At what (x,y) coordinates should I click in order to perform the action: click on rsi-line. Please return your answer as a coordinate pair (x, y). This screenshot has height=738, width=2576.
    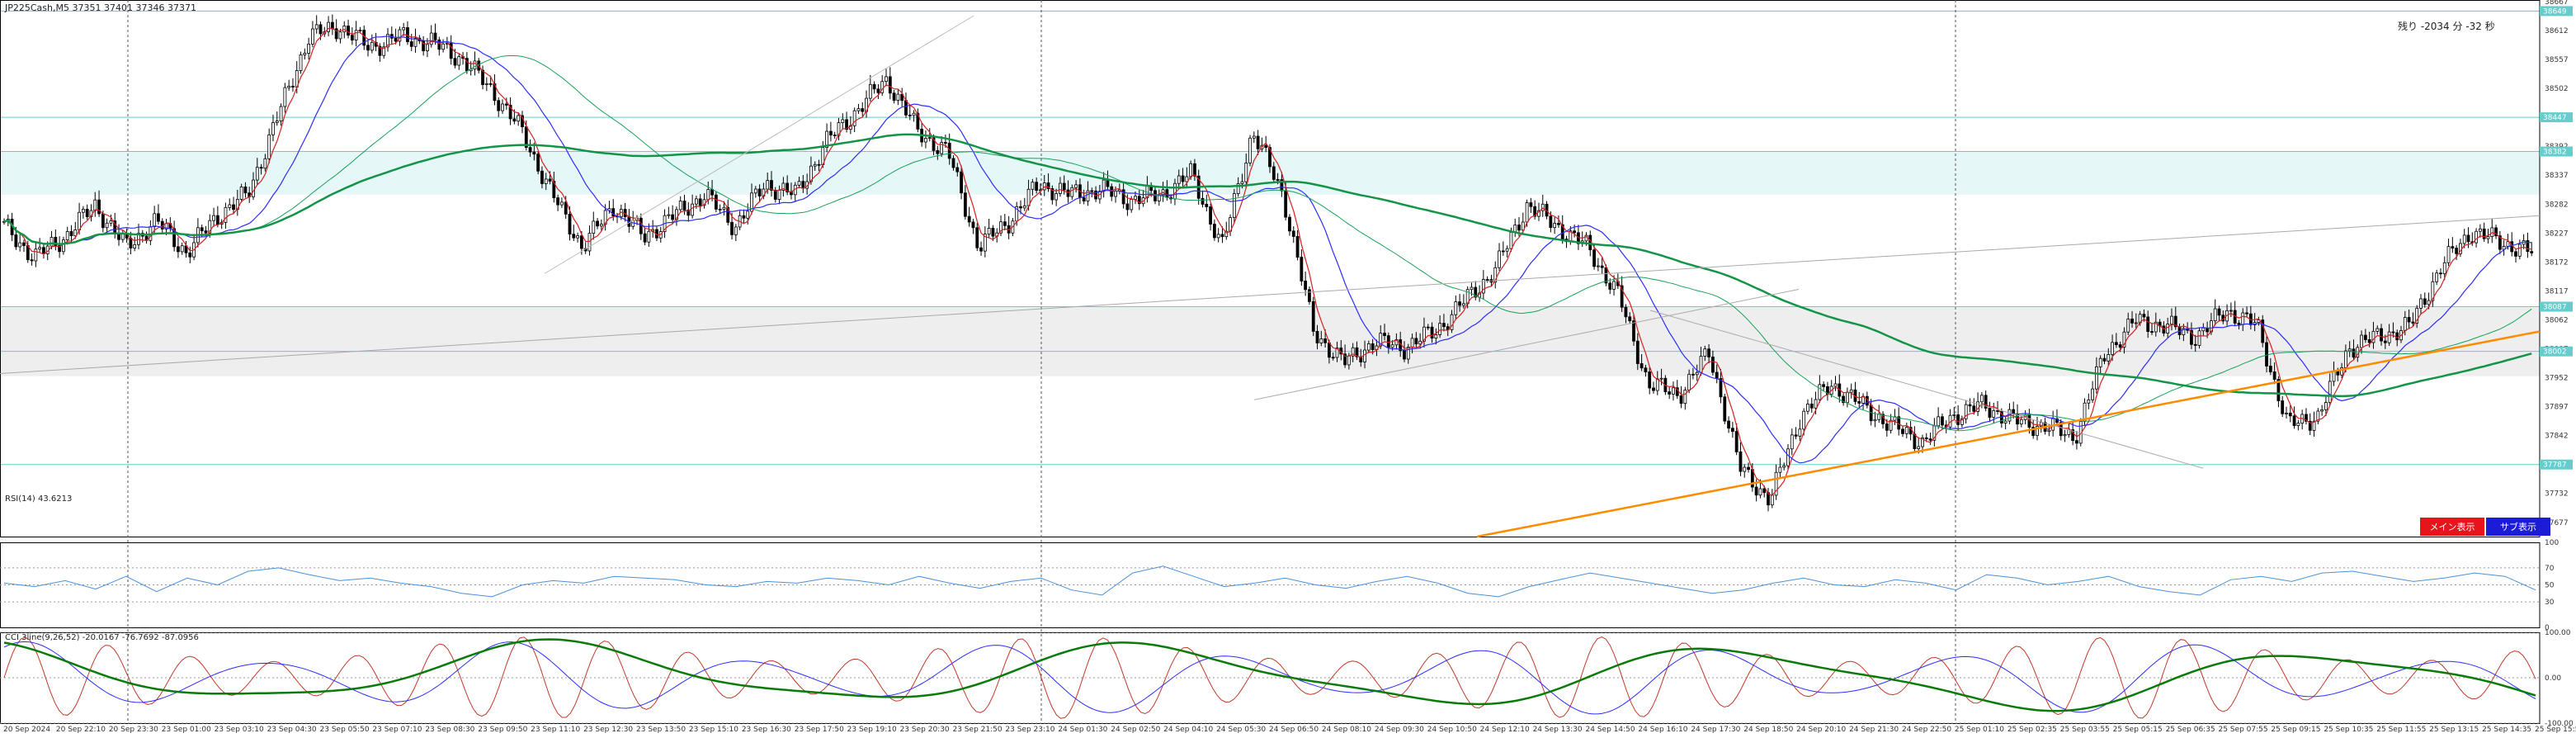
    Looking at the image, I should click on (1269, 582).